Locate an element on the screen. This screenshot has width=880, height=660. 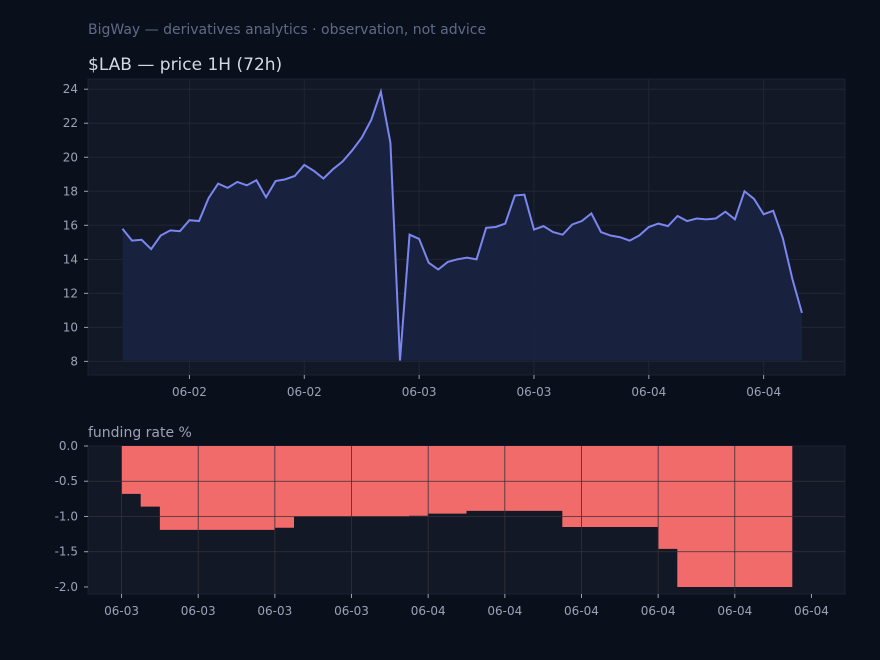
price-y-tick-label: 10 is located at coordinates (70, 327).